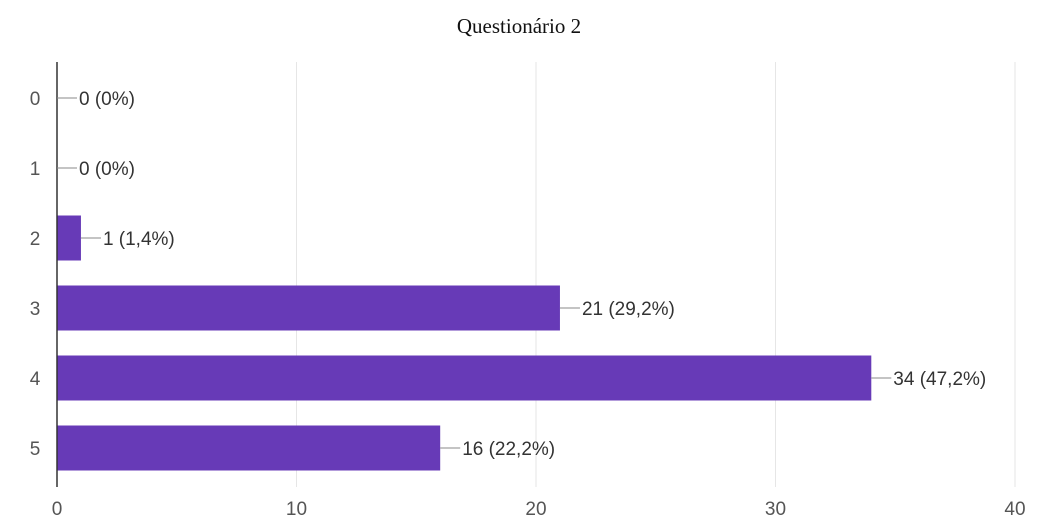 This screenshot has width=1038, height=525. What do you see at coordinates (508, 449) in the screenshot?
I see `data-label: 16 (22,2%)` at bounding box center [508, 449].